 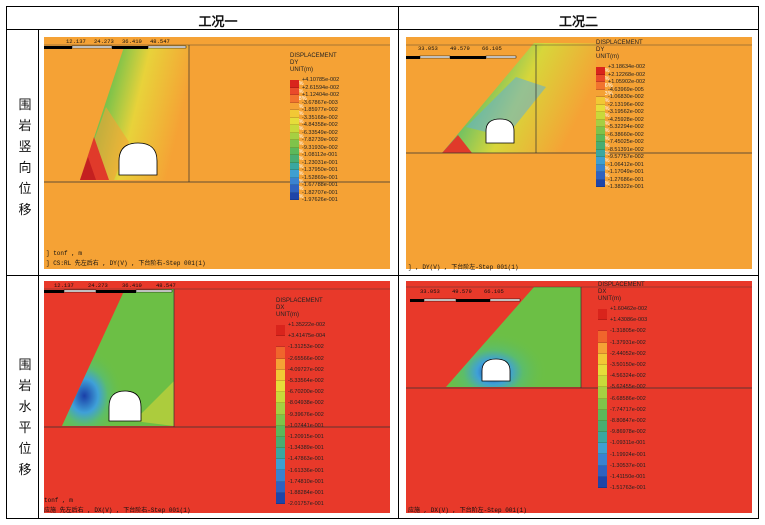 I want to click on legend-value: -7.45025e-002, so click(x=626, y=142).